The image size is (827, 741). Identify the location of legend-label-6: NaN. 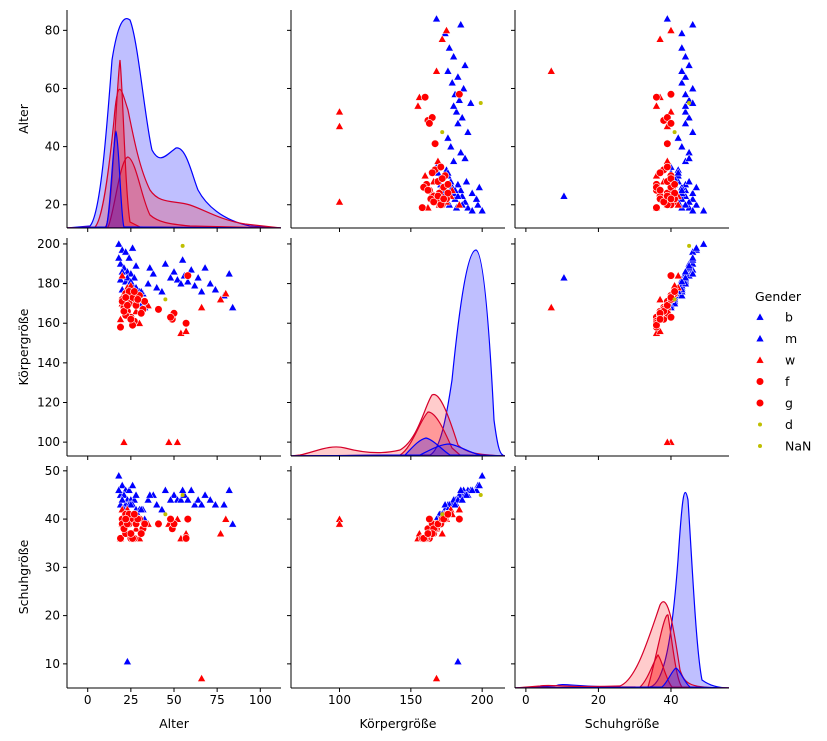
(798, 446).